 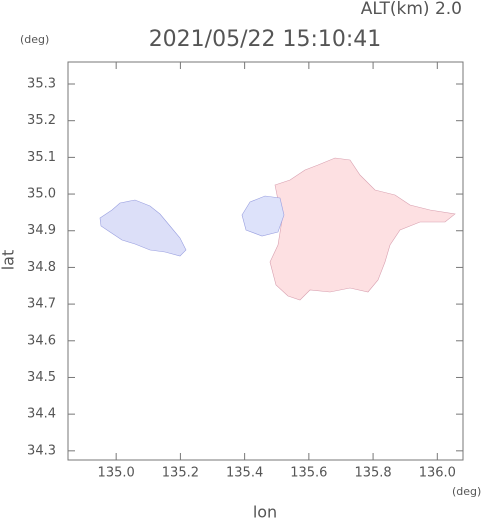 I want to click on y-tick-label: 34.5, so click(x=41, y=377).